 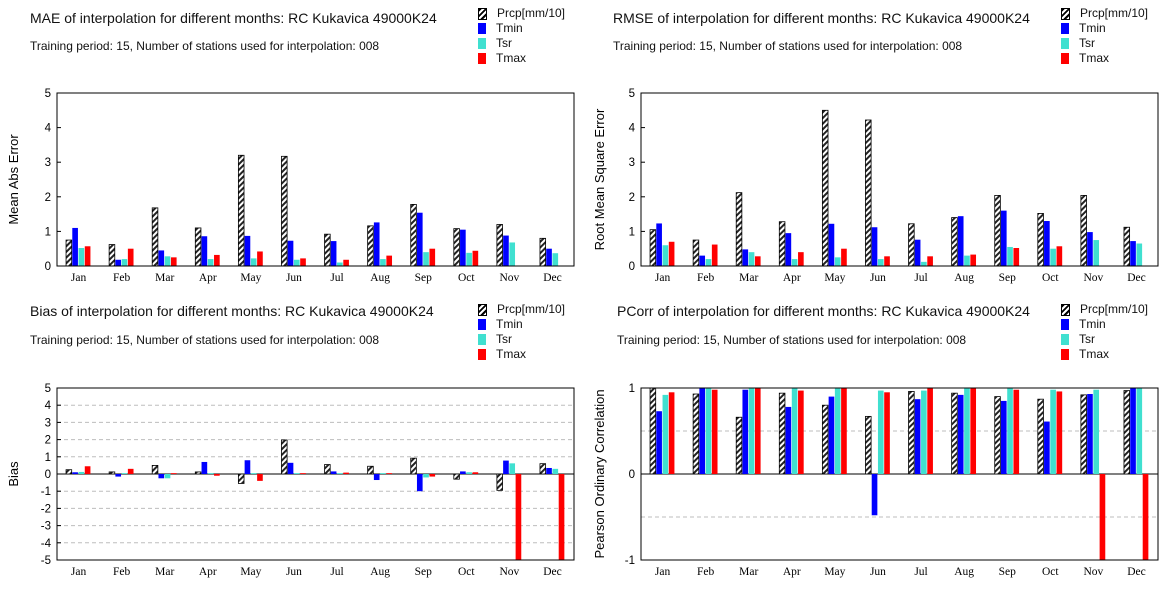 What do you see at coordinates (482, 339) in the screenshot?
I see `tsr-swatch` at bounding box center [482, 339].